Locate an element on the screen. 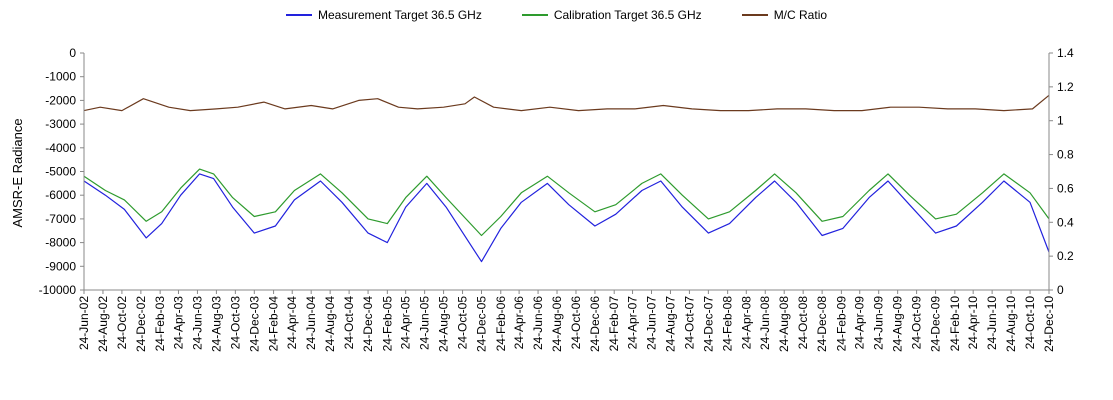  x-tick-label: 24-Oct-07 is located at coordinates (689, 323).